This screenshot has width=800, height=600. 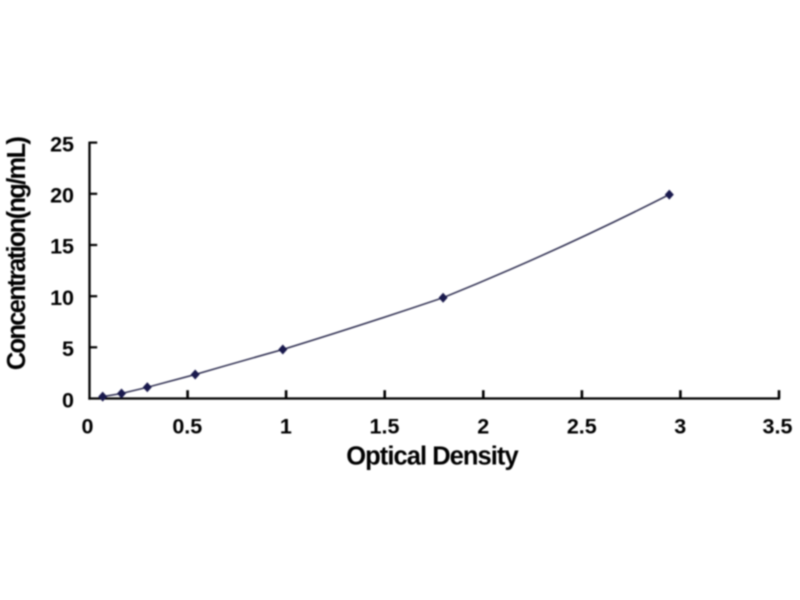 What do you see at coordinates (778, 427) in the screenshot?
I see `svg-text: 3.5` at bounding box center [778, 427].